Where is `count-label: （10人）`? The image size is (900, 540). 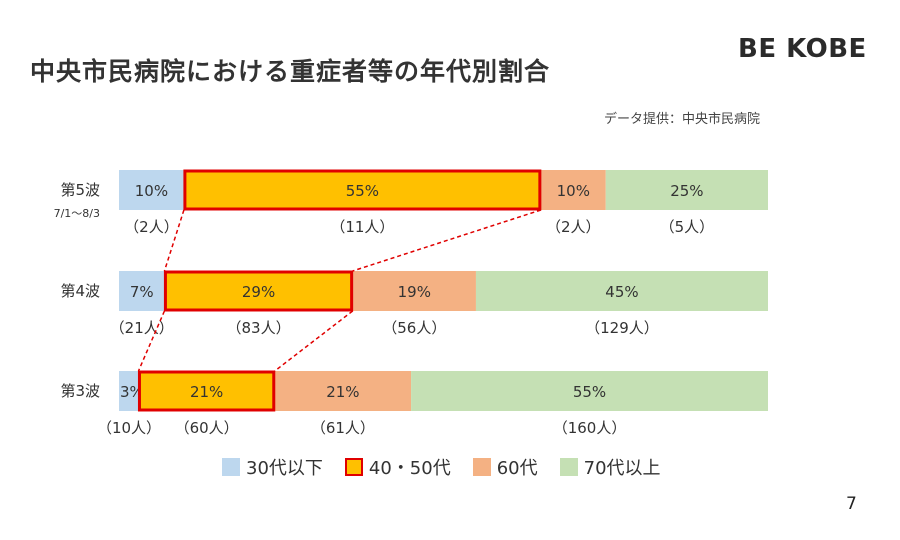
count-label: （10人） is located at coordinates (129, 428).